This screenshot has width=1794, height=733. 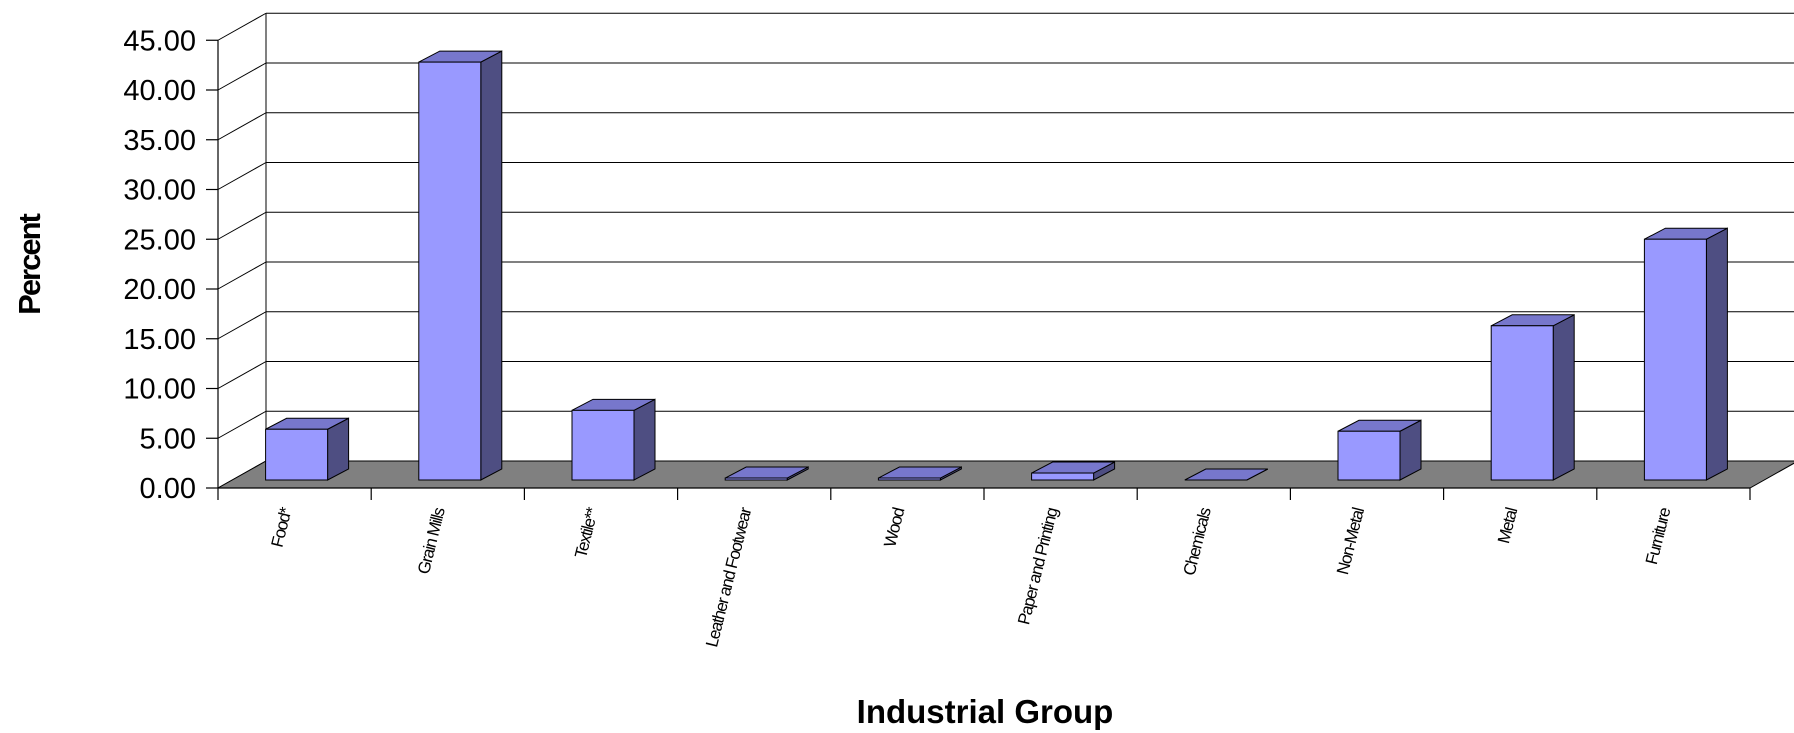 I want to click on y-tick-label: 30.00, so click(x=159, y=191).